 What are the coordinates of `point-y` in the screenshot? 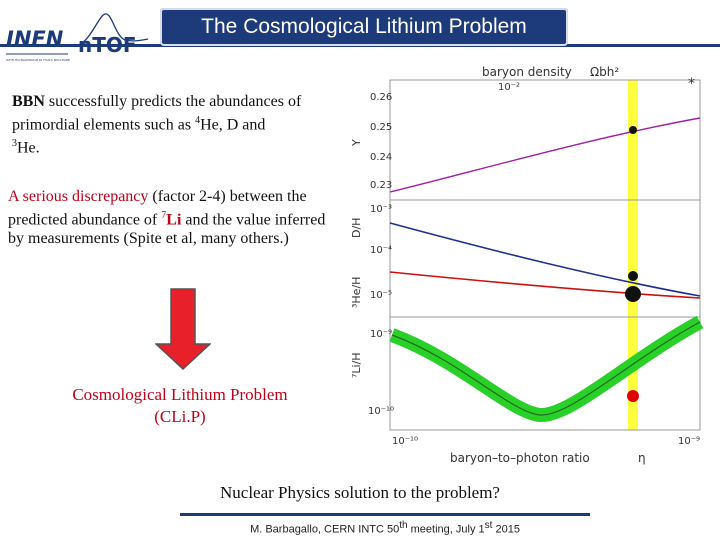 It's located at (633, 130).